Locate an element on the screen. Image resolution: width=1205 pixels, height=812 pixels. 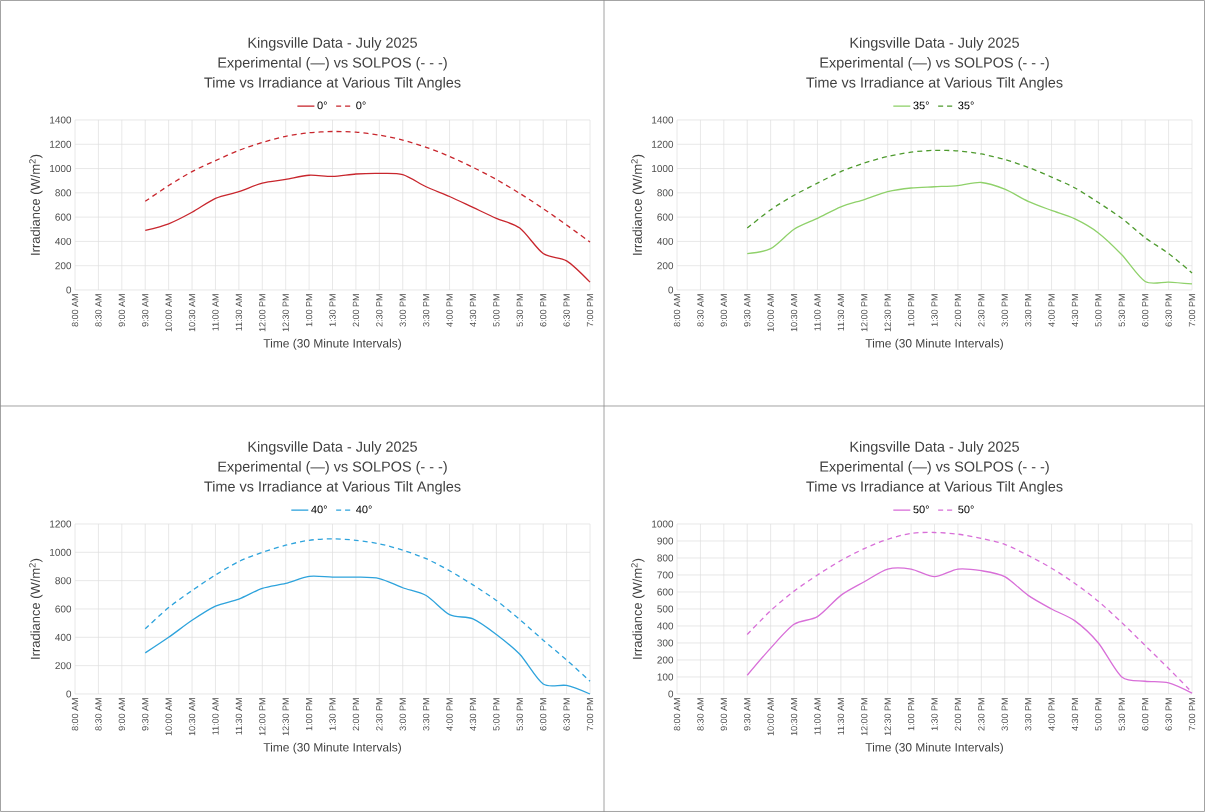
y-tick-label: 100 is located at coordinates (665, 677).